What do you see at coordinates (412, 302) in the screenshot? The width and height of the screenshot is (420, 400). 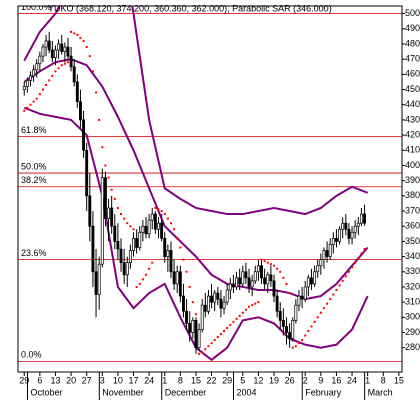 I see `y-tick-label: 310` at bounding box center [412, 302].